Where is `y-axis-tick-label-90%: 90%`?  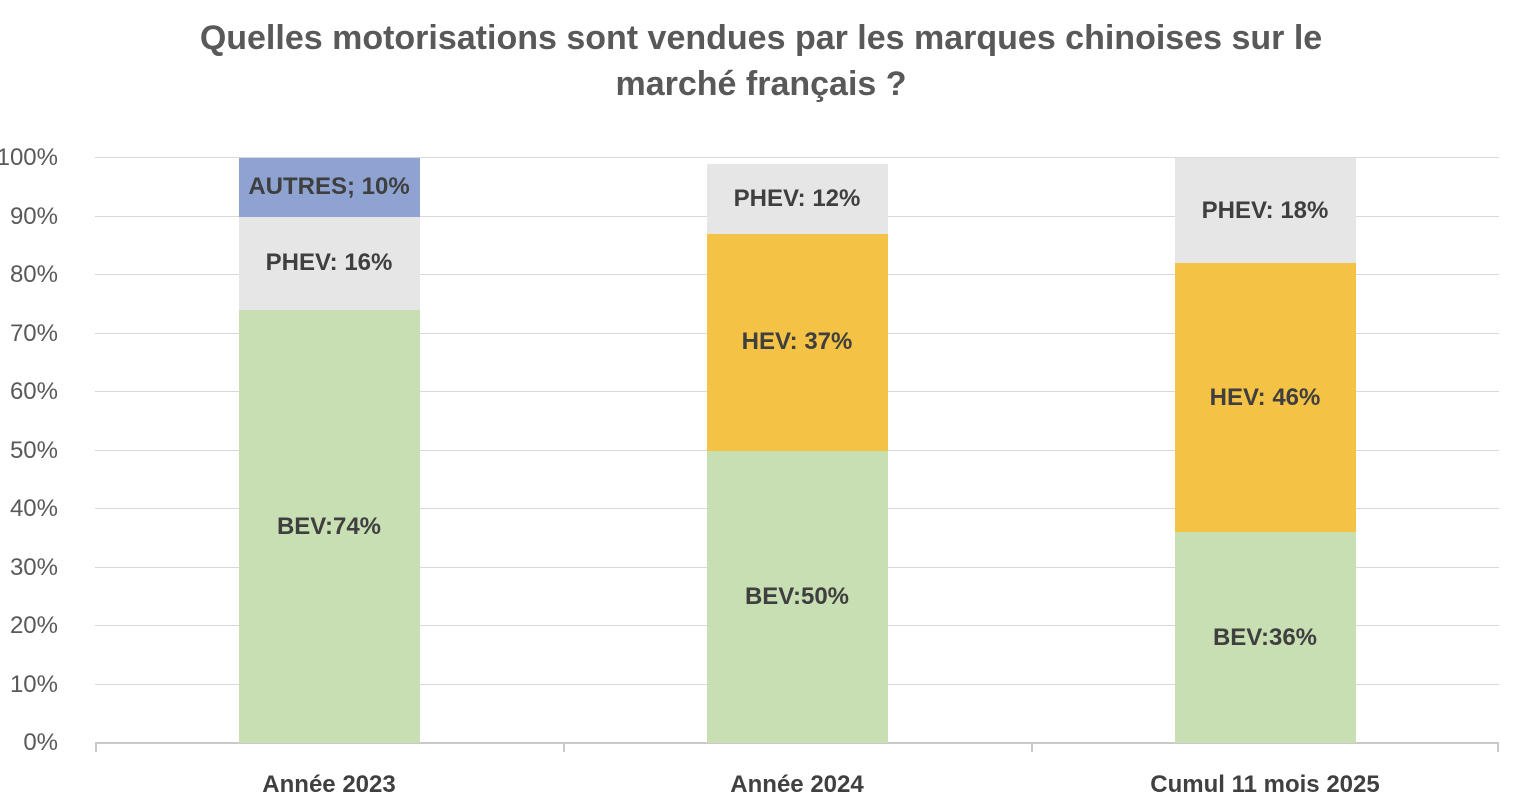 y-axis-tick-label-90%: 90% is located at coordinates (33, 216).